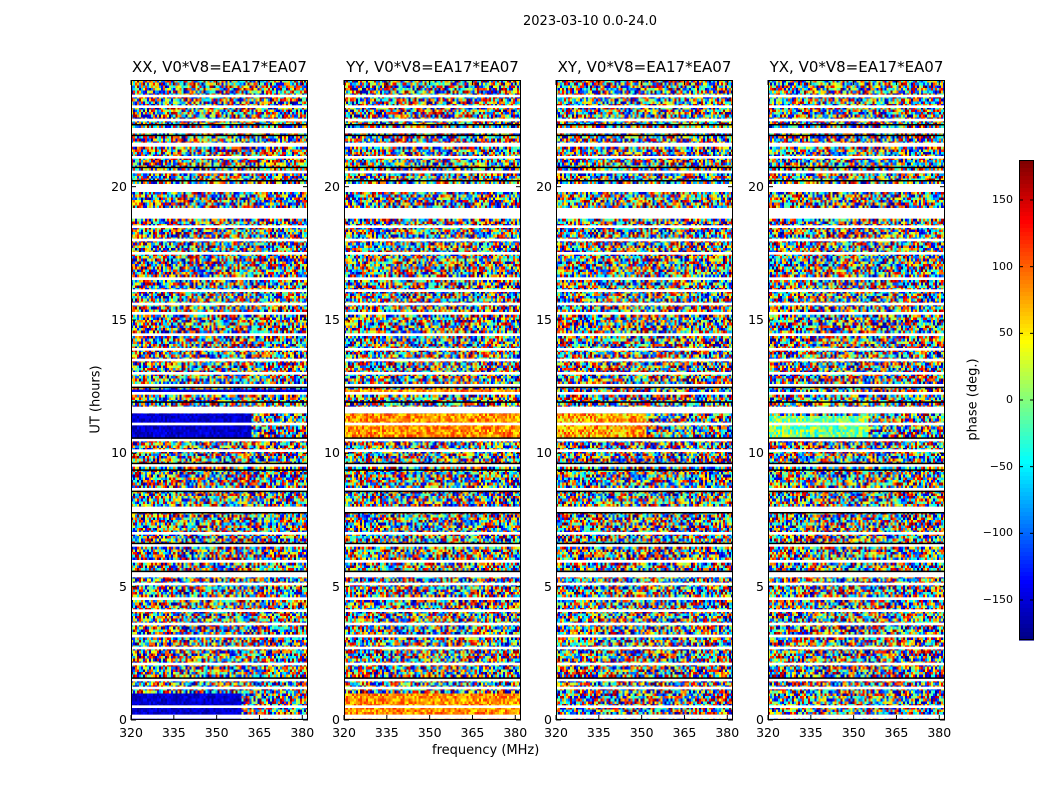  What do you see at coordinates (896, 732) in the screenshot?
I see `x-tick-label: 365` at bounding box center [896, 732].